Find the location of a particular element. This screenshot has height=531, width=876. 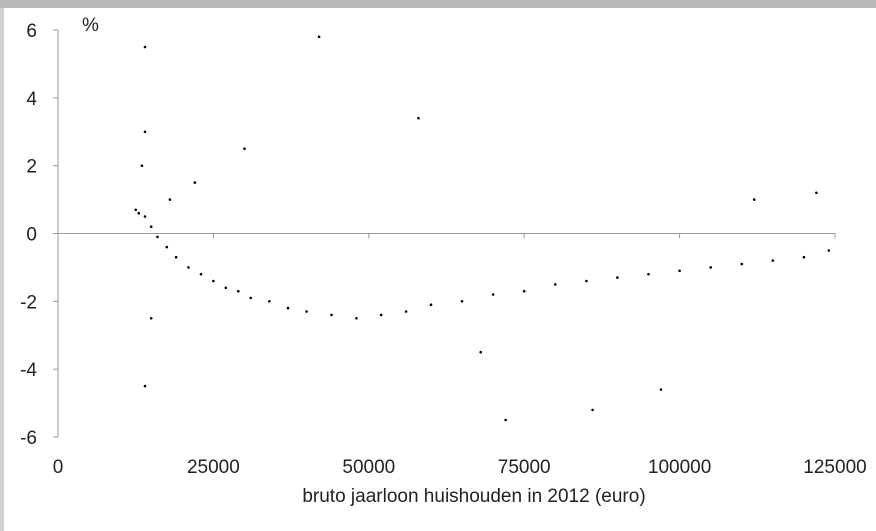

y-tick-label: 4 is located at coordinates (31, 99).